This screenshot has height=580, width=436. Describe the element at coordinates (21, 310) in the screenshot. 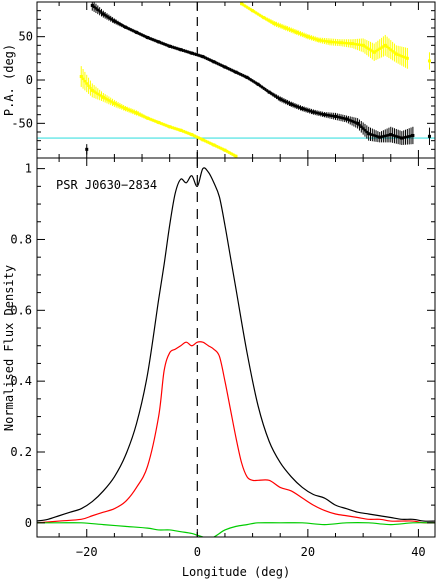

I see `flux-y-tick-label: 0.6` at that location.